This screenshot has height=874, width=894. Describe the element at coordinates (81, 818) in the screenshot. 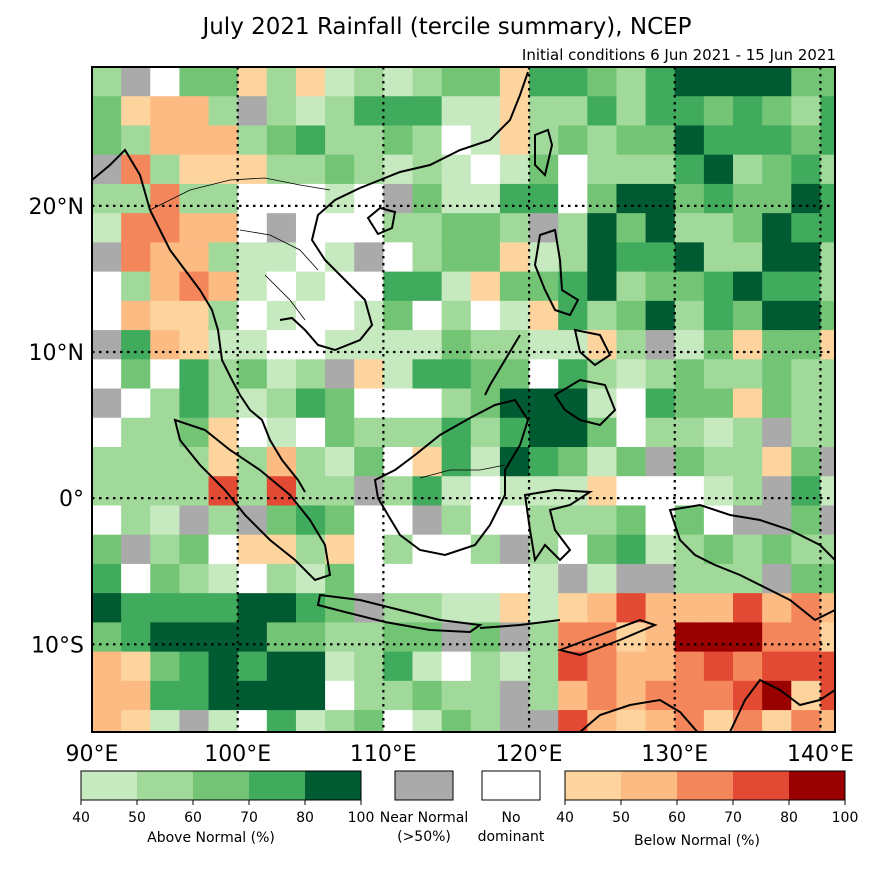

I see `above-normal-colorbar-tick: 40` at that location.